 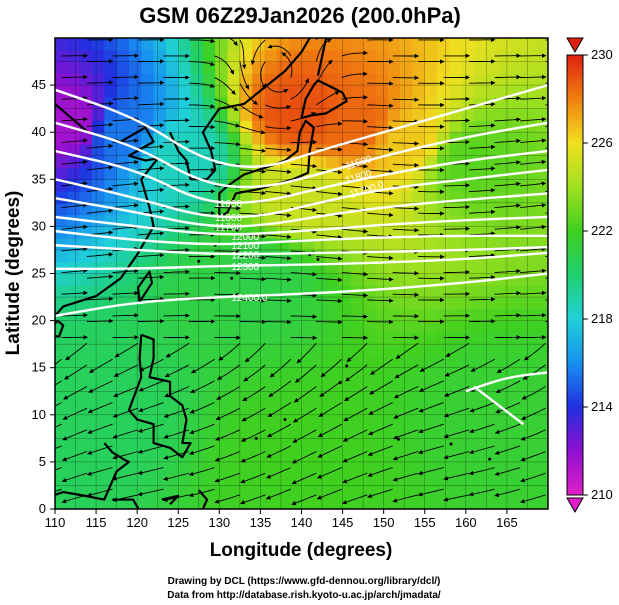 I want to click on x-tick-label: 140, so click(x=302, y=522).